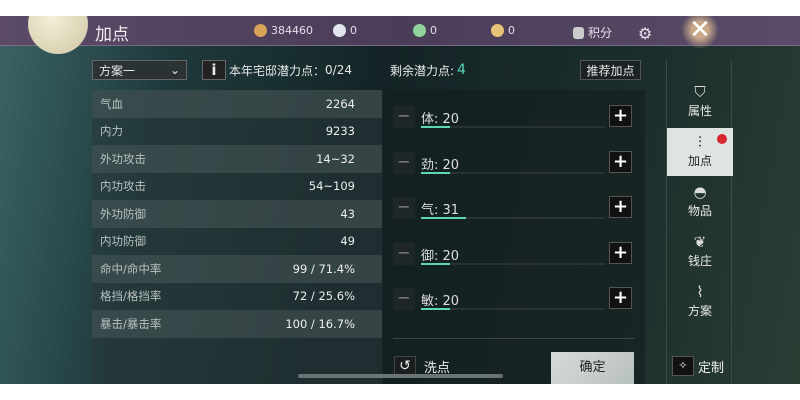  What do you see at coordinates (335, 158) in the screenshot?
I see `stat-value: 14~32` at bounding box center [335, 158].